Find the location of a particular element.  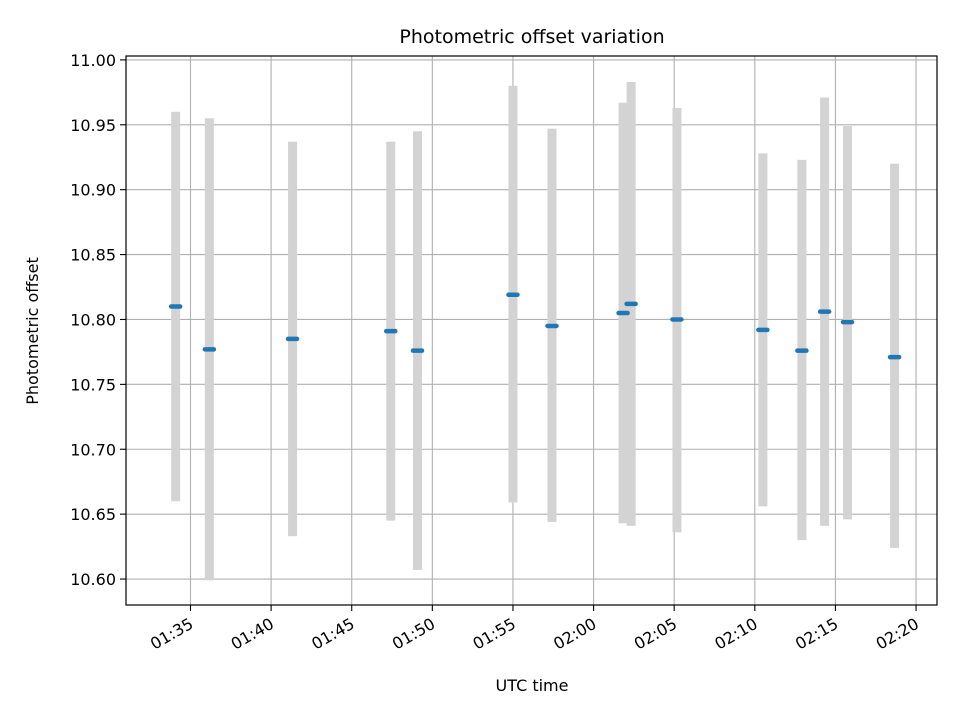

y-tick-label: 10.65 is located at coordinates (93, 514).